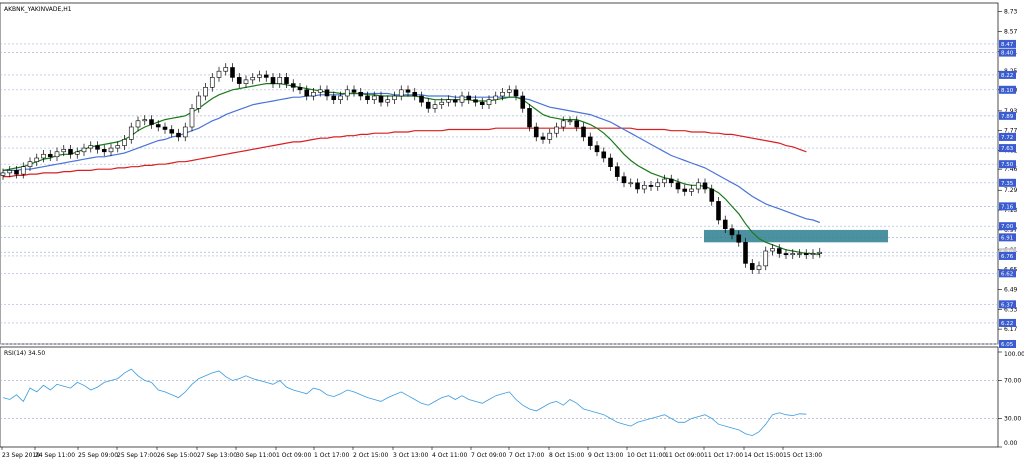 This screenshot has height=463, width=1024. Describe the element at coordinates (1007, 138) in the screenshot. I see `price-tag-label: 7.72` at that location.